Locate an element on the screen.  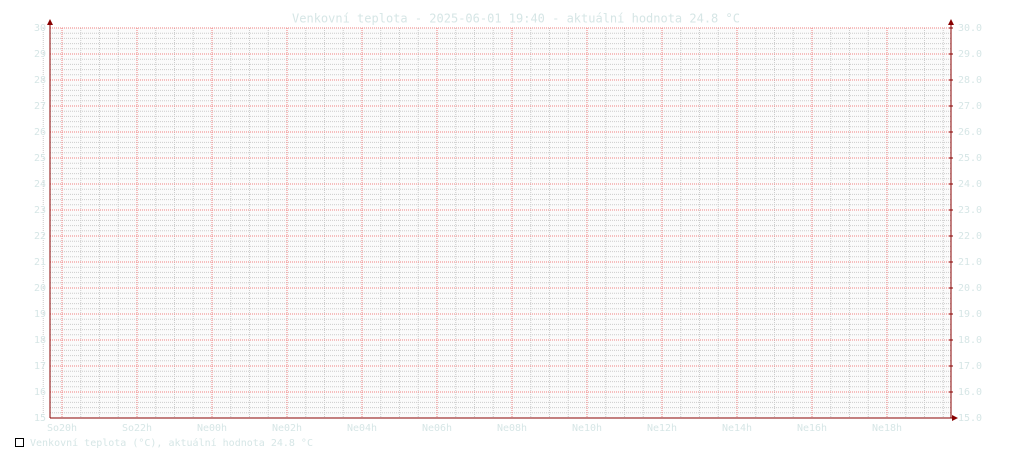
y2-tick-label: 18.0 is located at coordinates (970, 340).